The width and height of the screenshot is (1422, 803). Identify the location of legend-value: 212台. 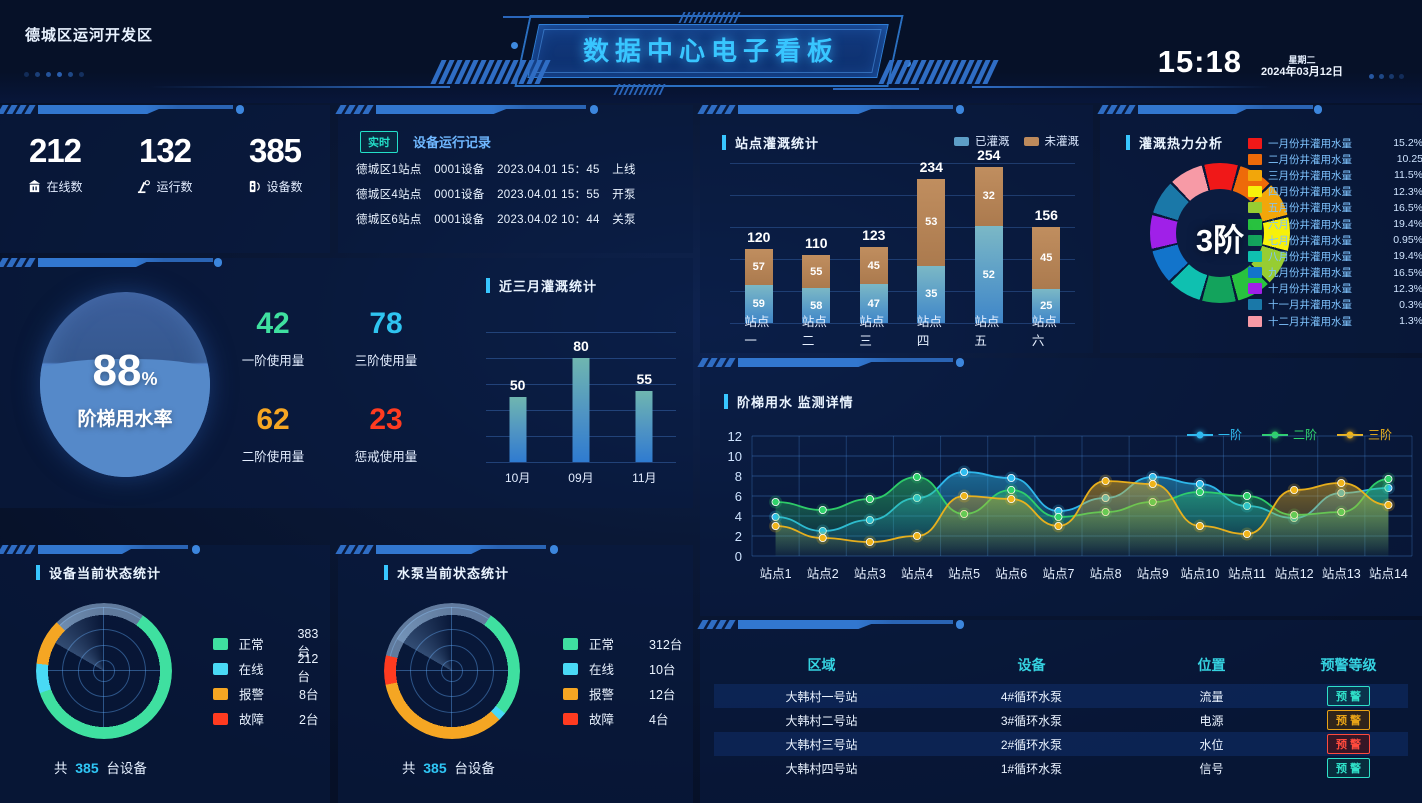
(308, 668).